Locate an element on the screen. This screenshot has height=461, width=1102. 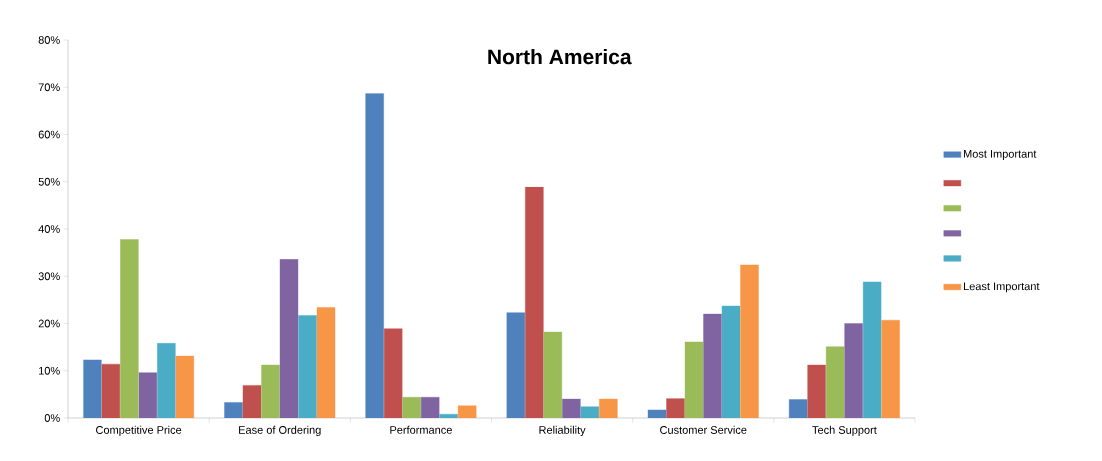
y-tick-label: 20% is located at coordinates (49, 323).